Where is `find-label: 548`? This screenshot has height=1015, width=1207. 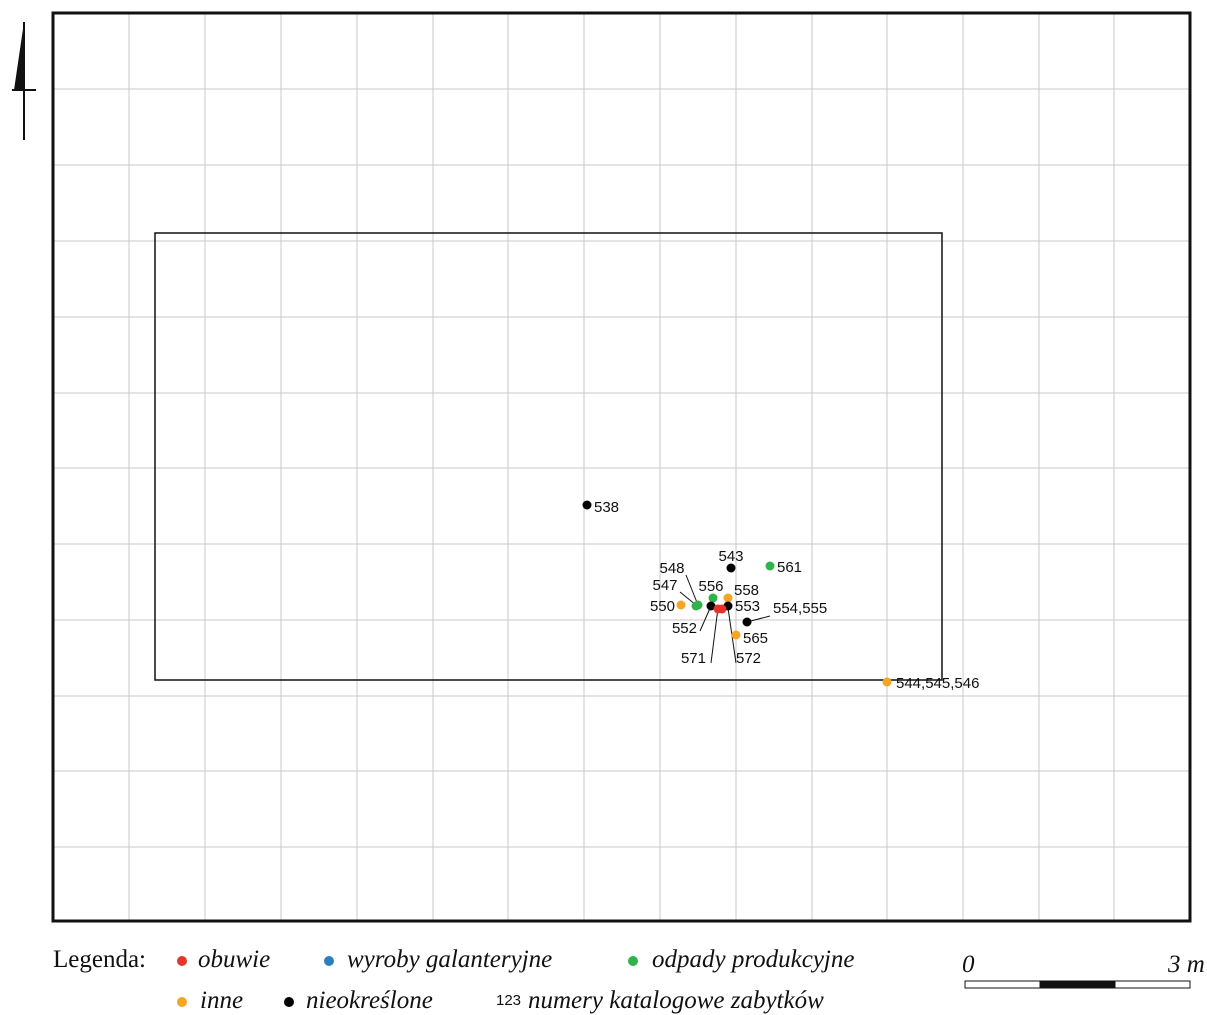 find-label: 548 is located at coordinates (671, 568).